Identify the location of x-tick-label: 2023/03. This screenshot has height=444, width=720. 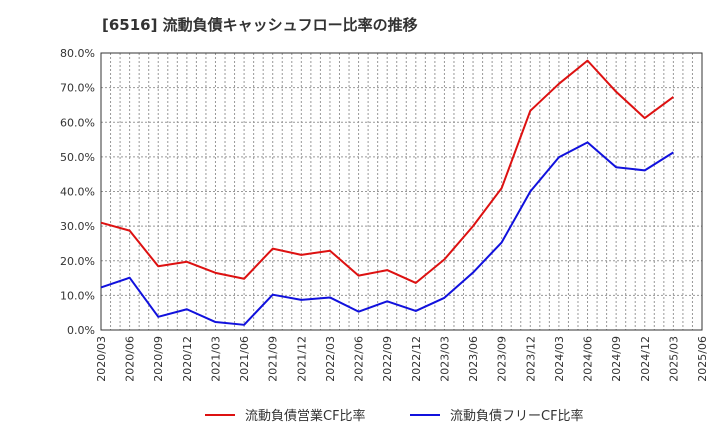
(444, 359).